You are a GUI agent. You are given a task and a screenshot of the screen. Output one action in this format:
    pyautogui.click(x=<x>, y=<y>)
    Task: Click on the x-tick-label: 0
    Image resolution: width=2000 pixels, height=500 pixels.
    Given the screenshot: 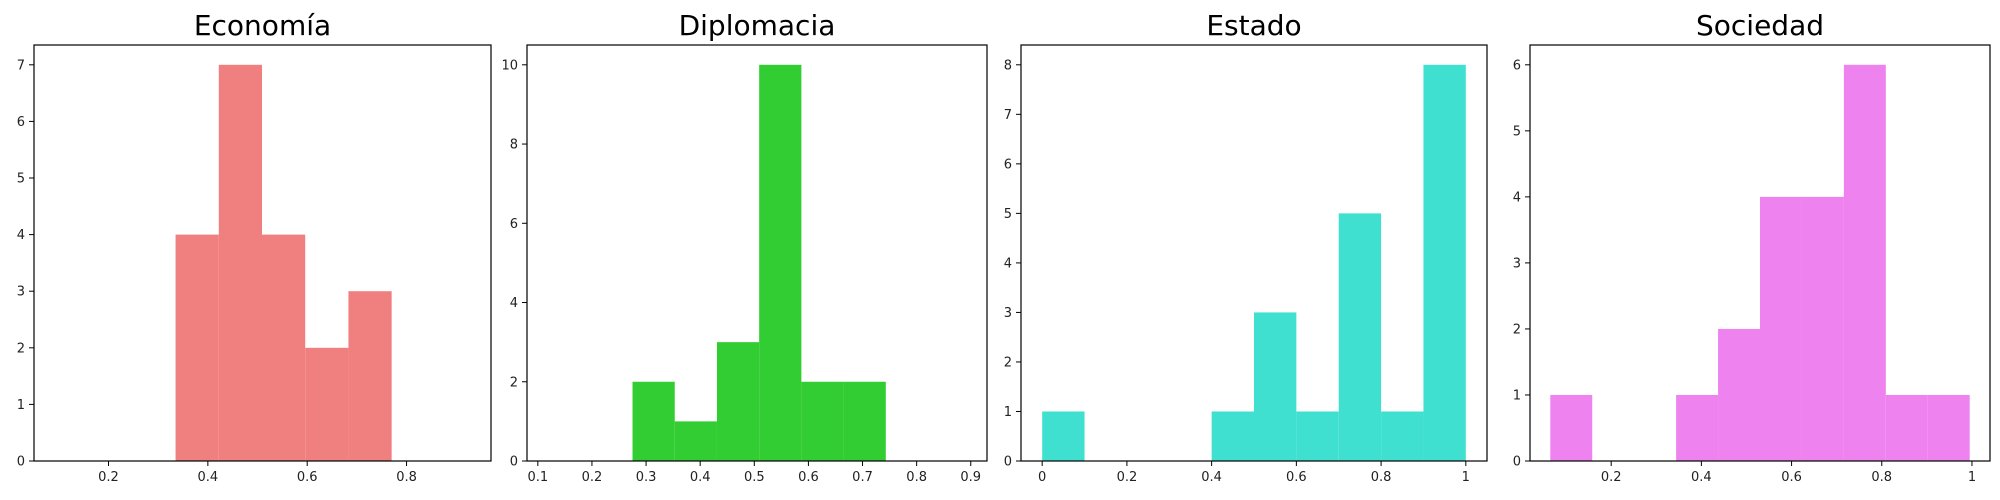 What is the action you would take?
    pyautogui.click(x=1042, y=477)
    